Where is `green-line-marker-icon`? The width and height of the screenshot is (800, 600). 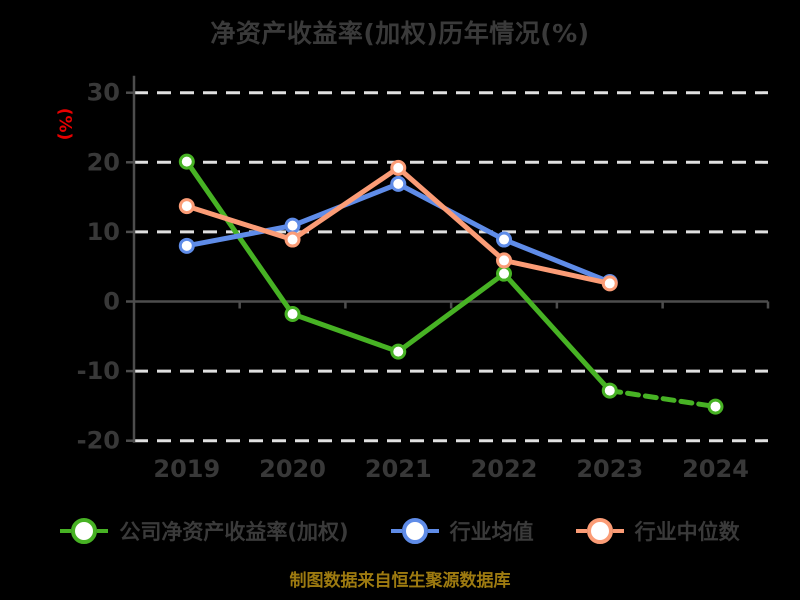 green-line-marker-icon is located at coordinates (84, 531).